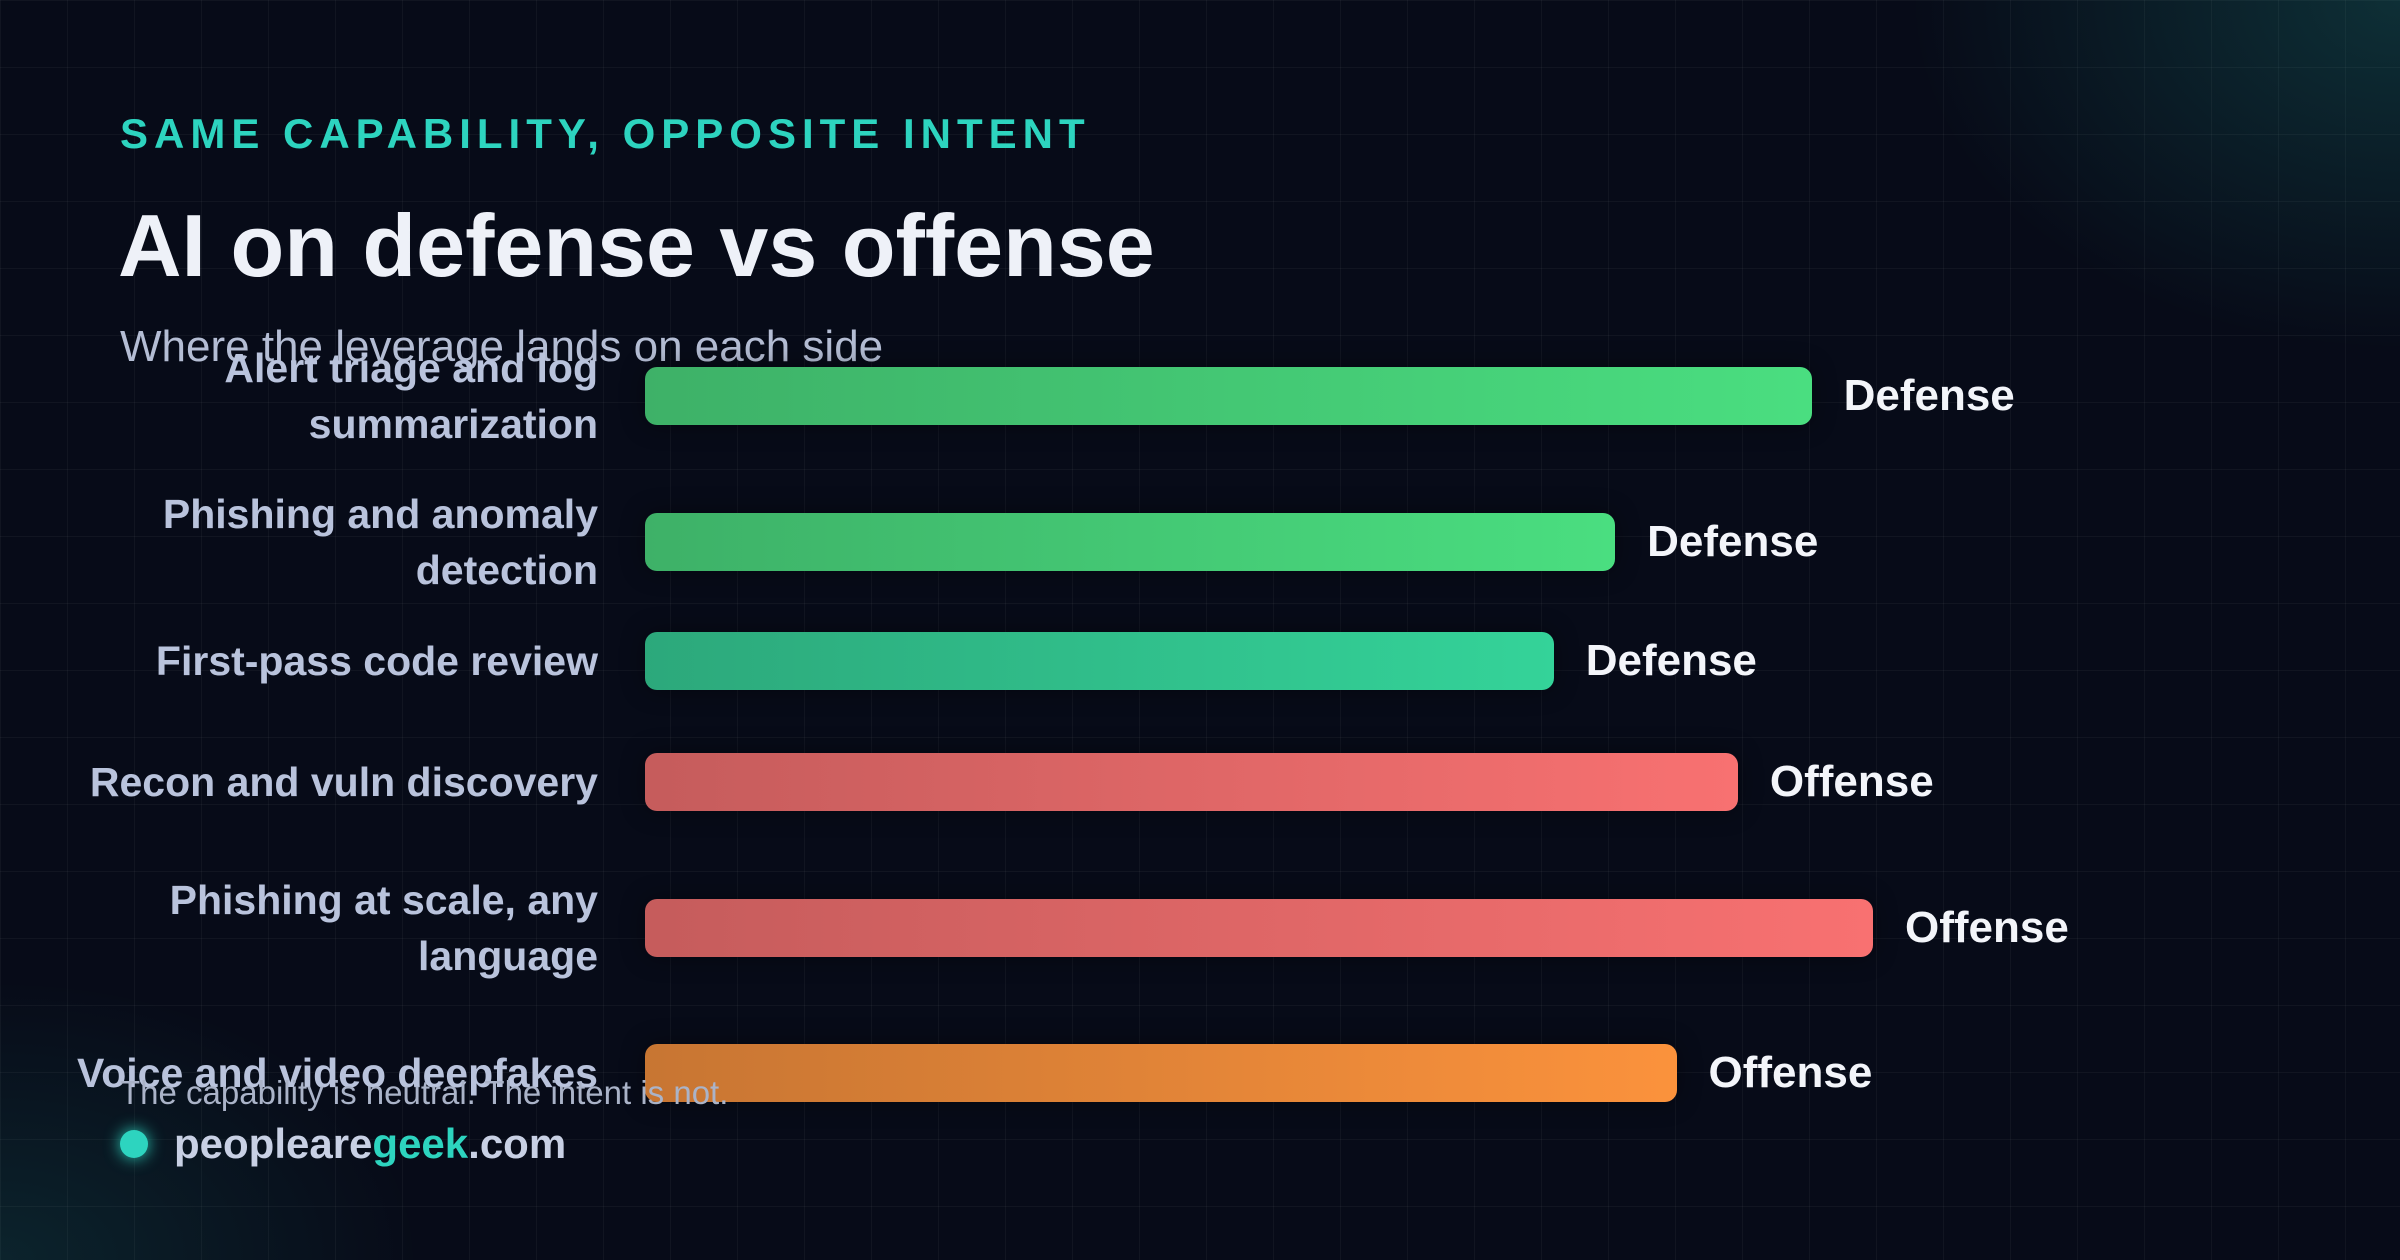 This screenshot has width=2400, height=1260. Describe the element at coordinates (376, 661) in the screenshot. I see `category-label: First-pass code review` at that location.